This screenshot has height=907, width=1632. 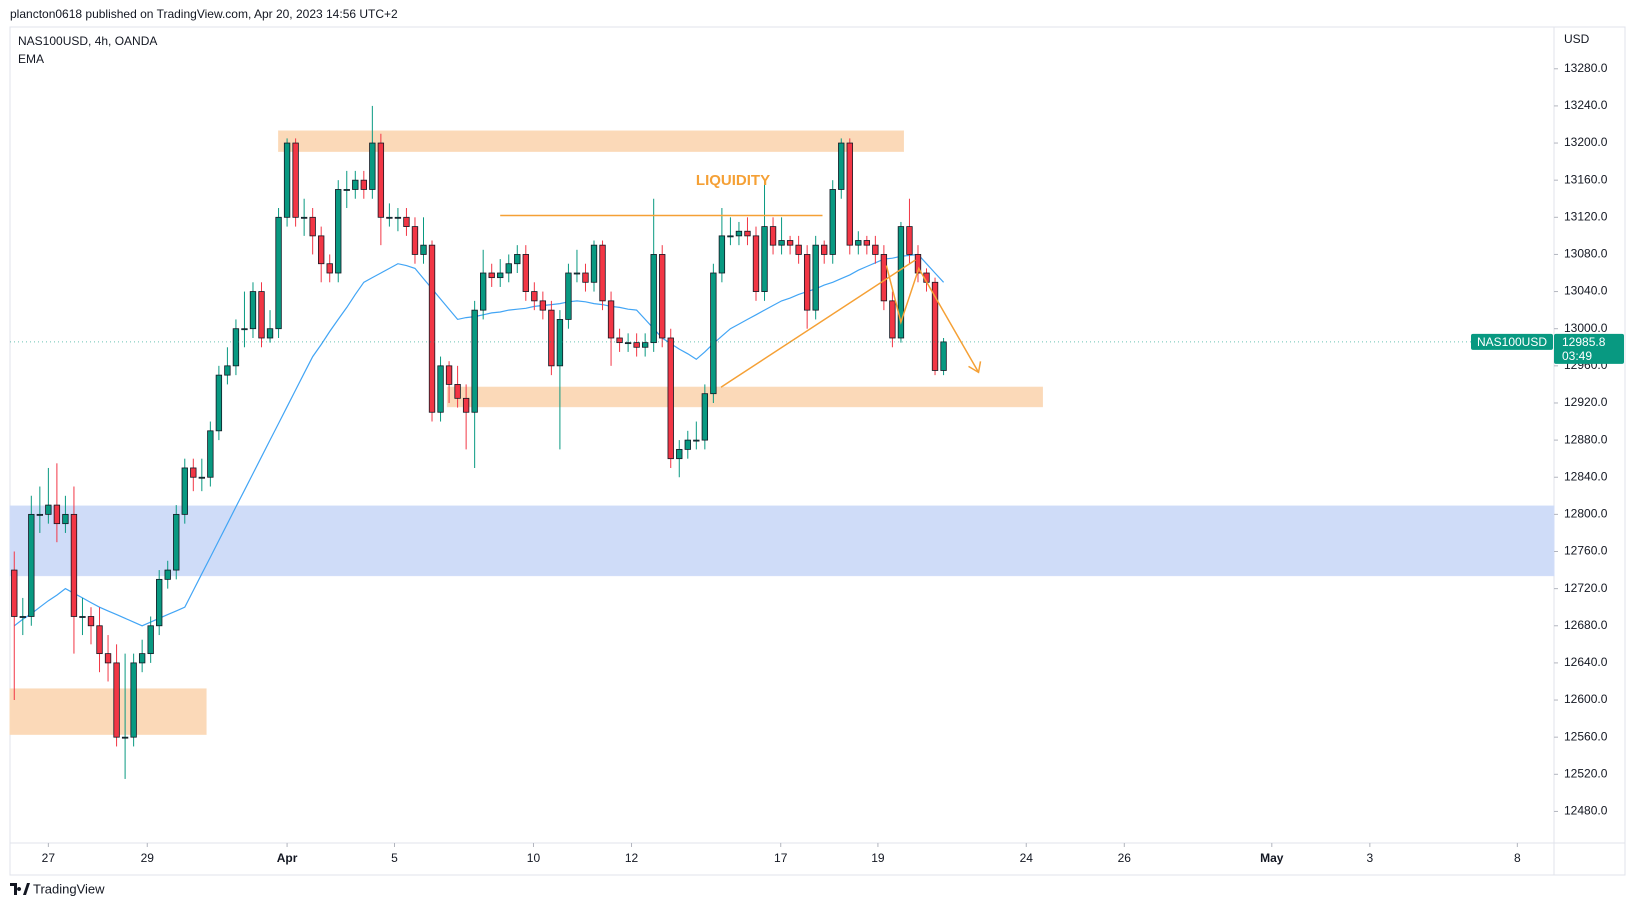 I want to click on y-tick-label: 13200.0, so click(x=1586, y=142).